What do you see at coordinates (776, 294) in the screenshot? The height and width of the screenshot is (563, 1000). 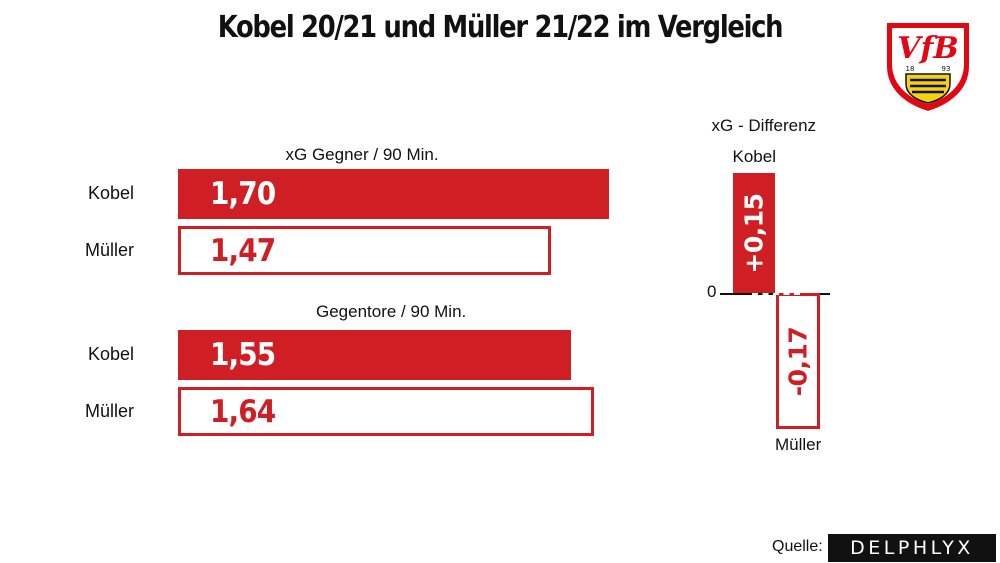 I see `zero-dash` at bounding box center [776, 294].